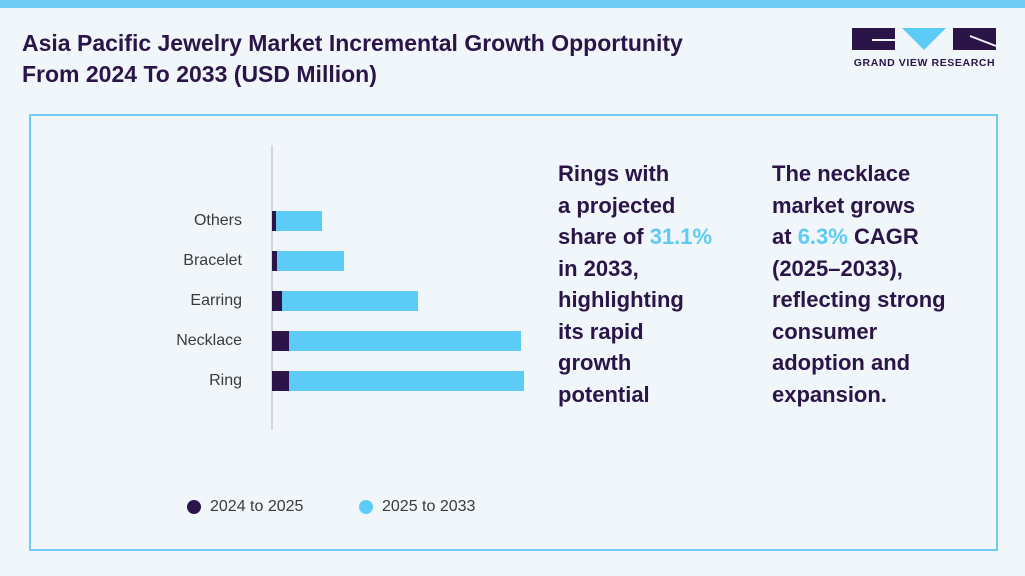 Image resolution: width=1025 pixels, height=576 pixels. Describe the element at coordinates (841, 362) in the screenshot. I see `text: adoption and` at that location.